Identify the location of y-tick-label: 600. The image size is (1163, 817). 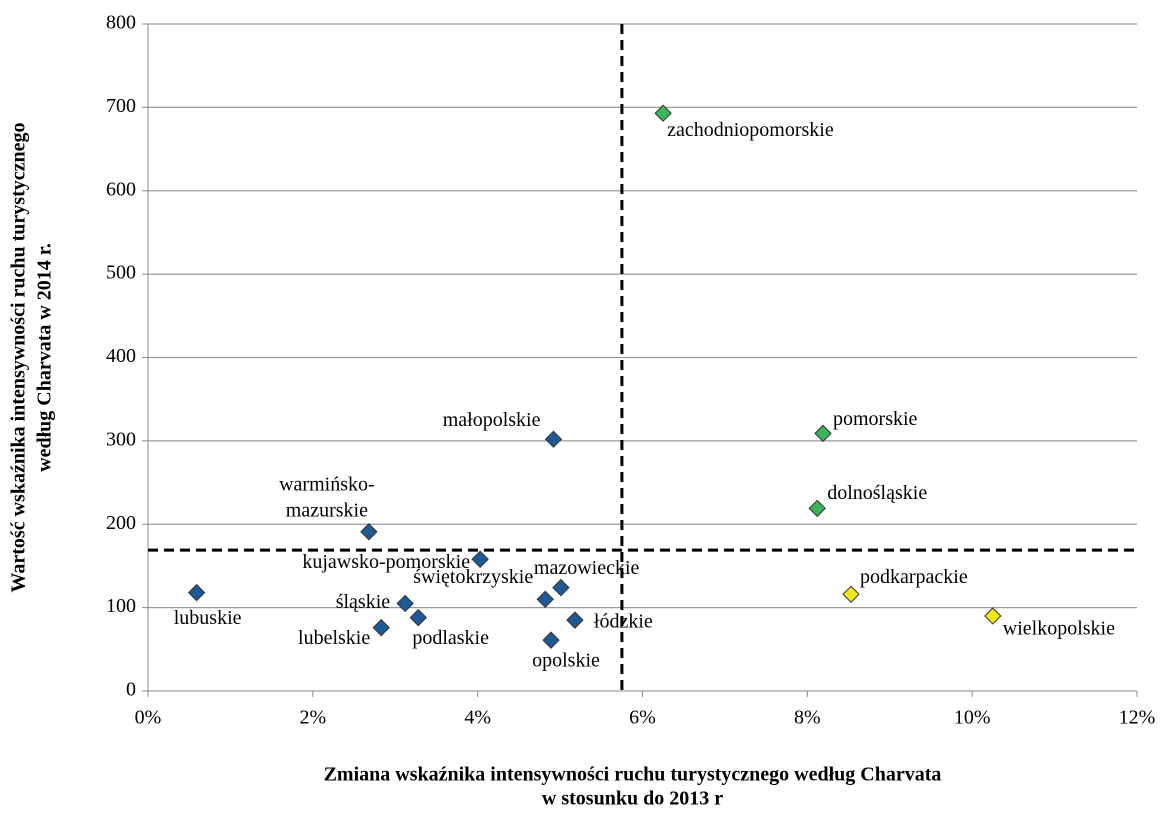
(121, 189).